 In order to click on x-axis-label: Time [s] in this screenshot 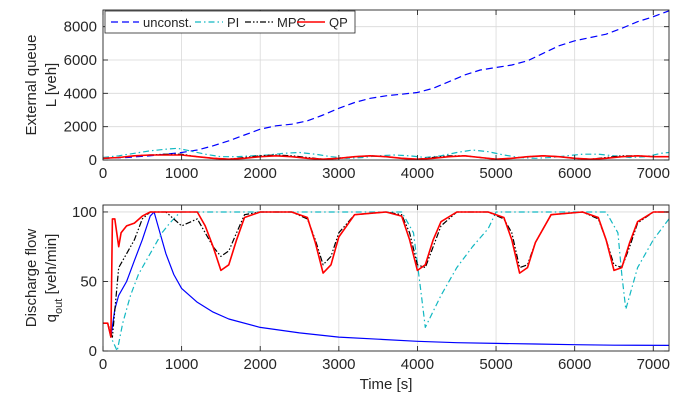, I will do `click(386, 384)`.